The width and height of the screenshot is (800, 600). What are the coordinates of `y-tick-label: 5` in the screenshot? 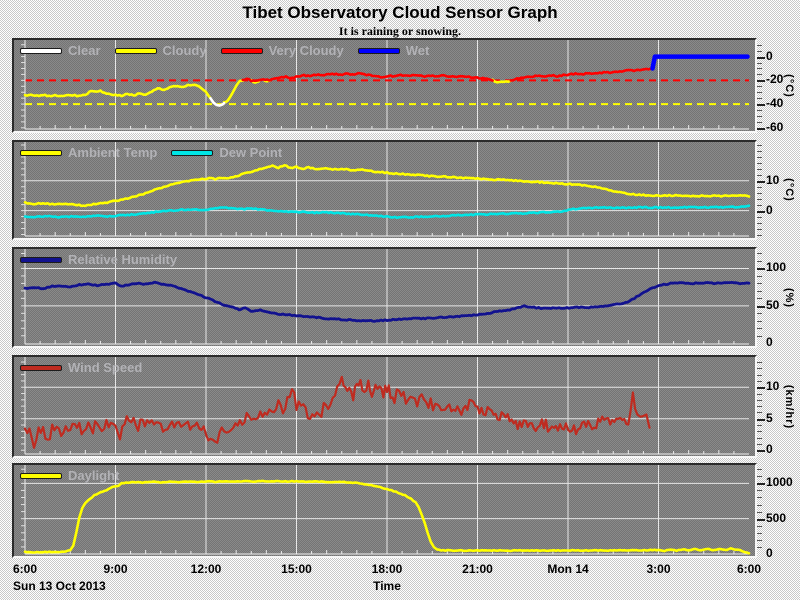 It's located at (769, 417).